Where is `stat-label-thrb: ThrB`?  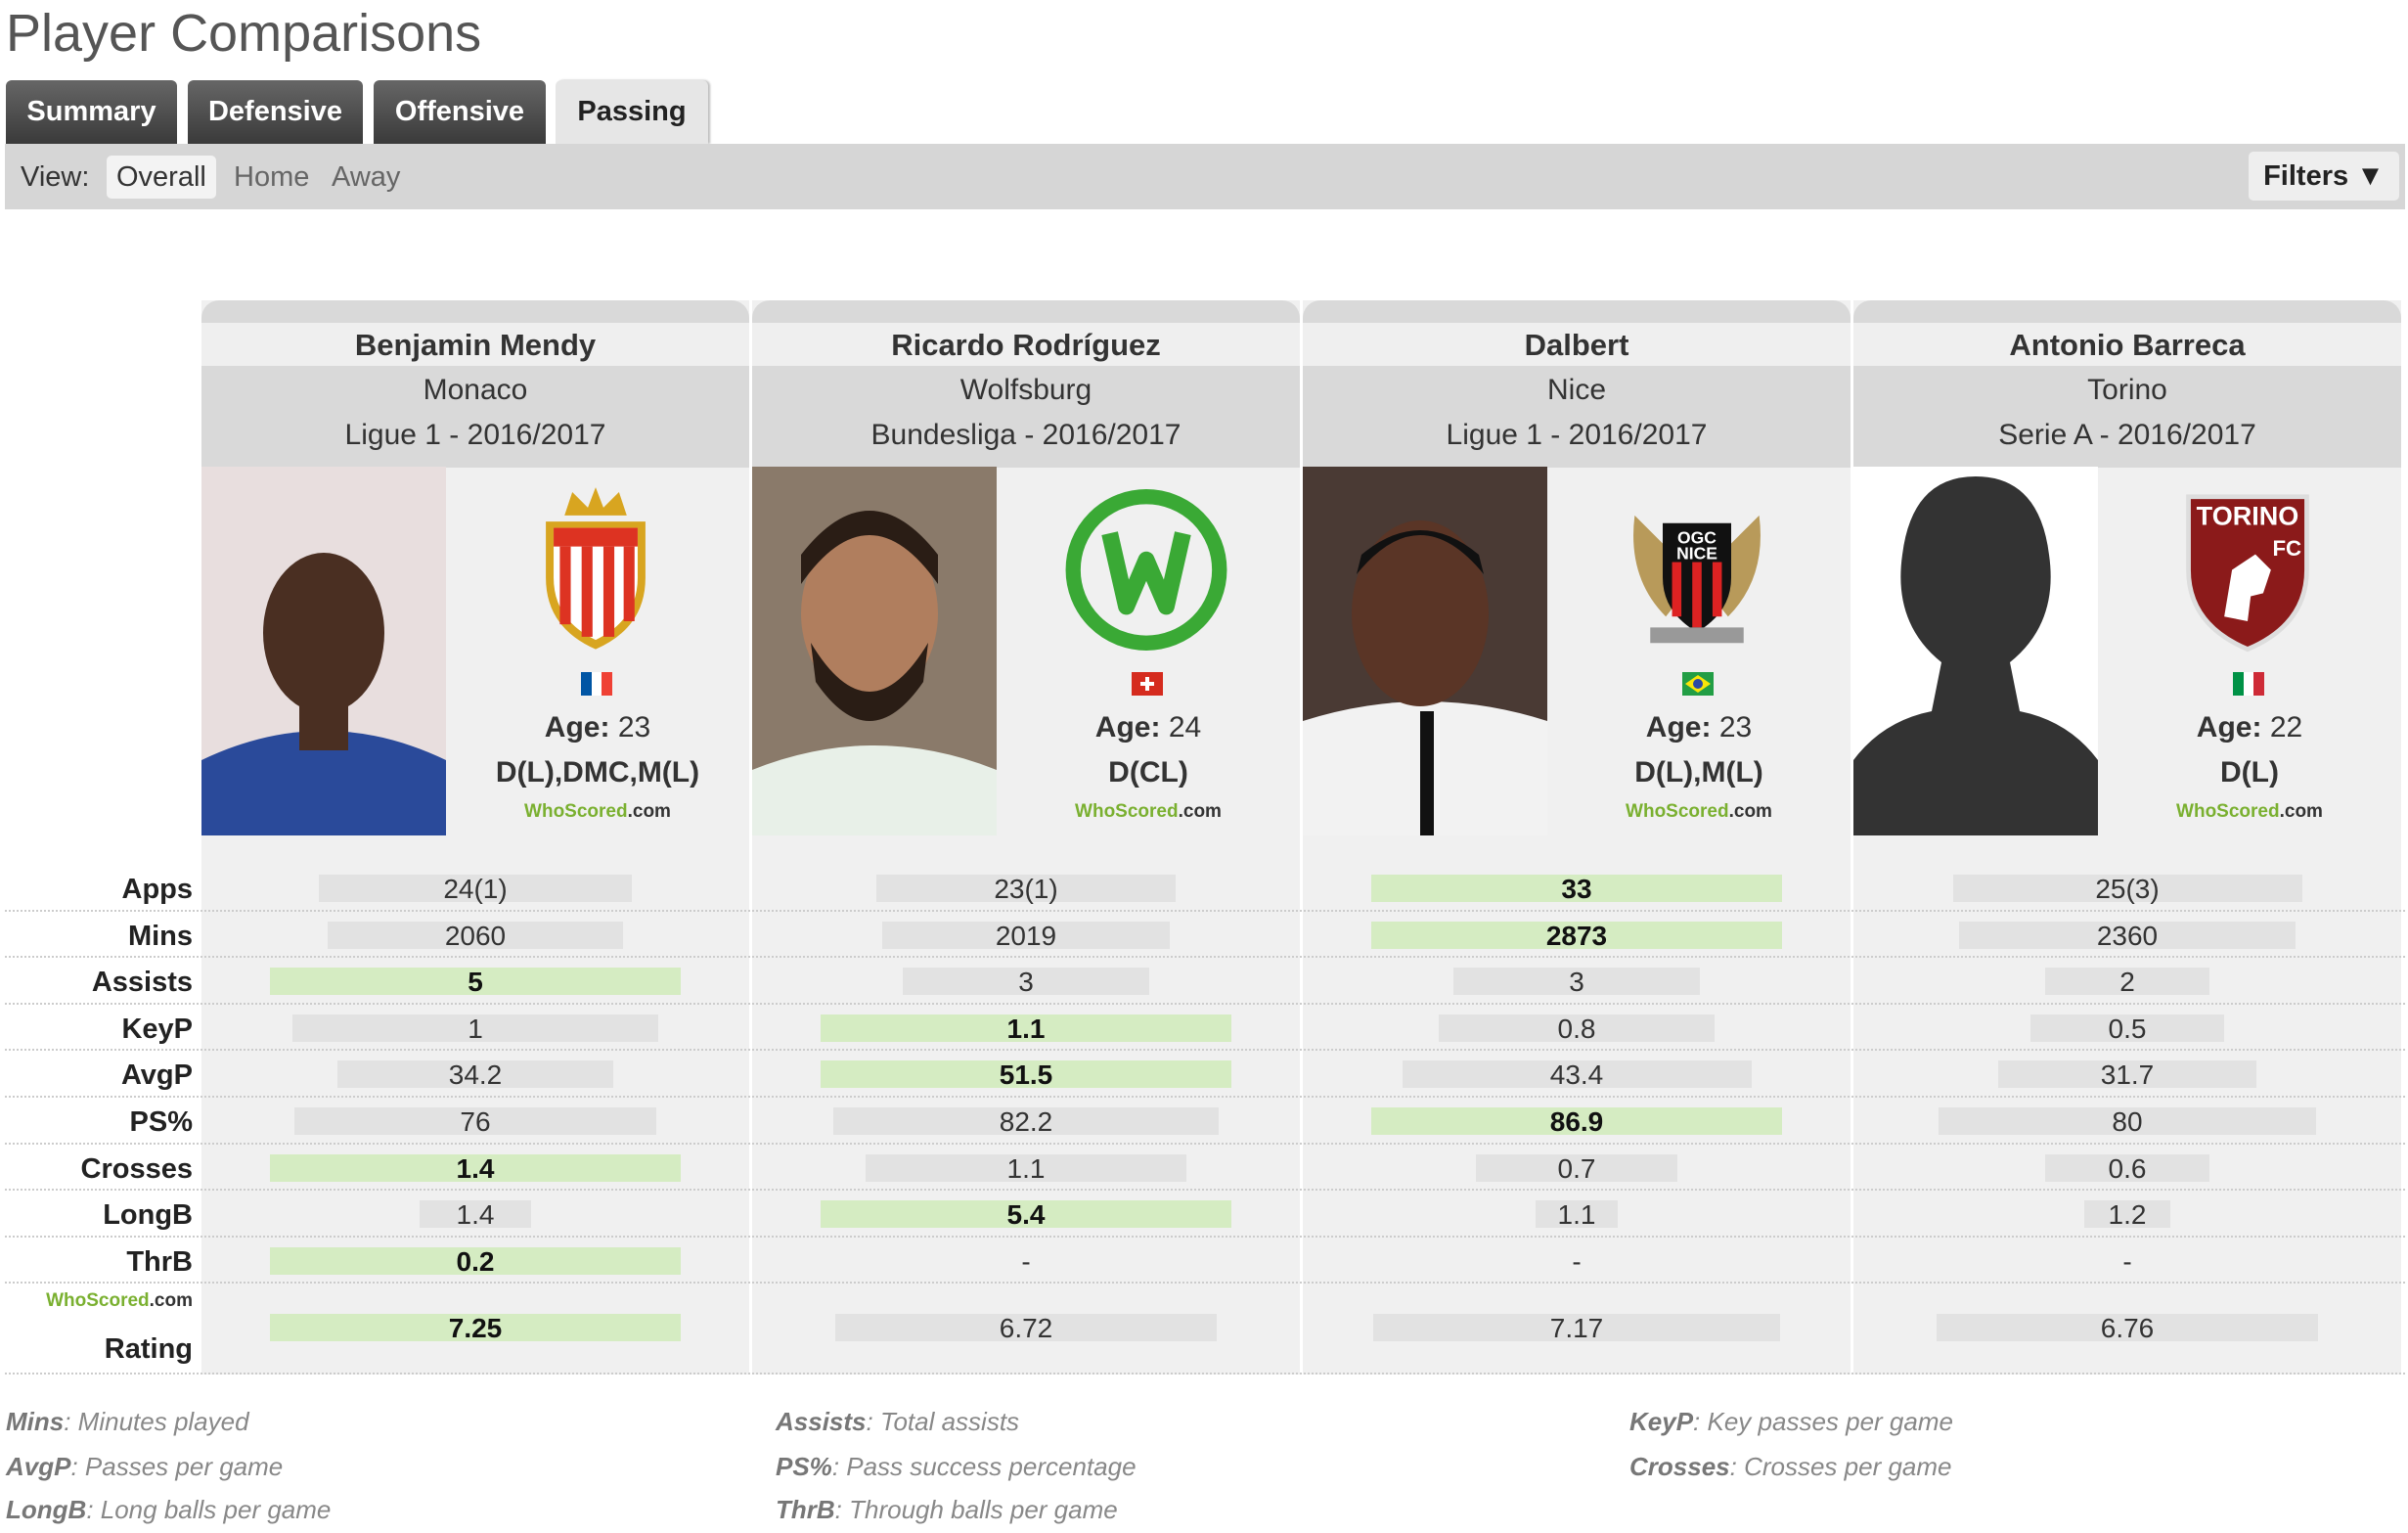 stat-label-thrb: ThrB is located at coordinates (159, 1262).